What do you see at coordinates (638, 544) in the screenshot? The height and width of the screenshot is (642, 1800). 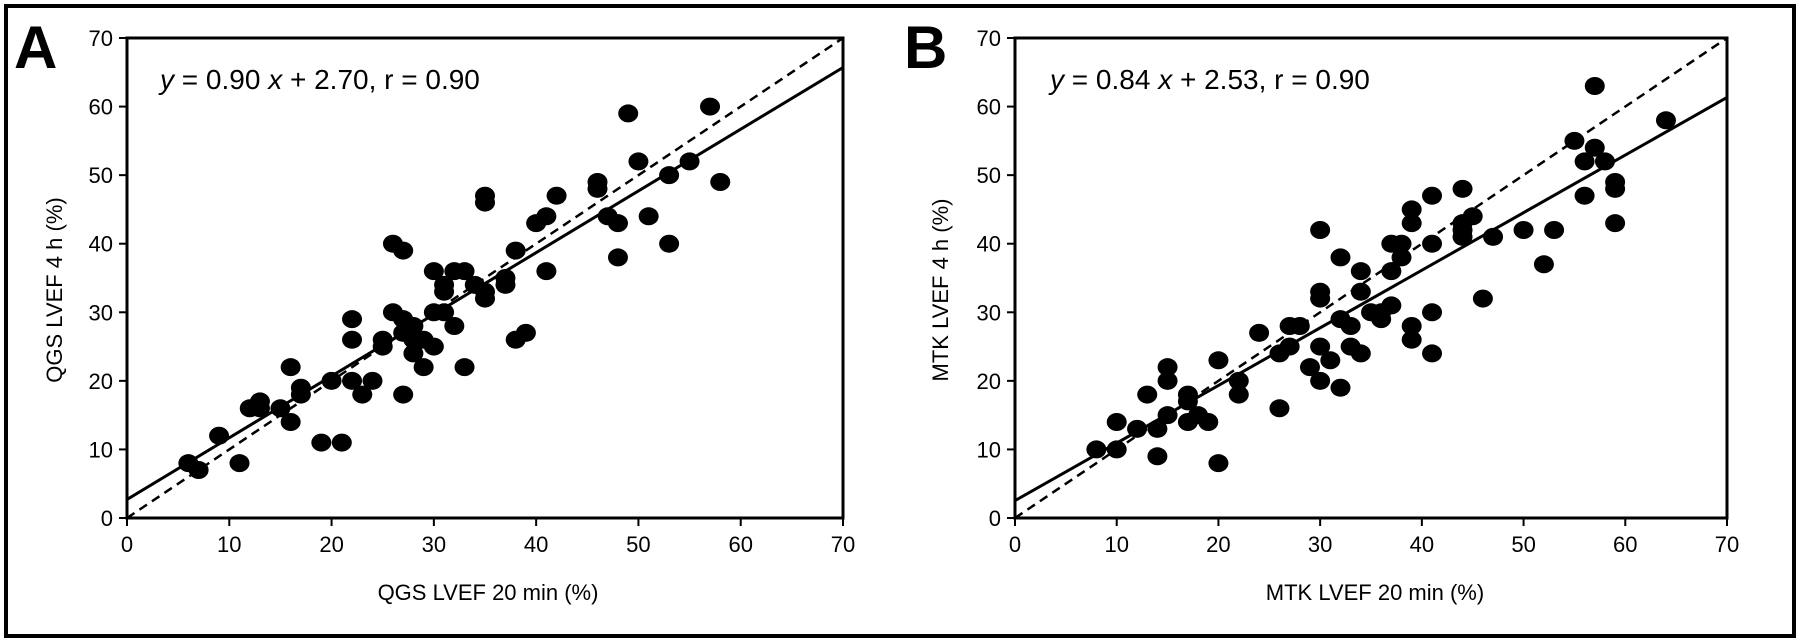 I see `x-tick-label-a: 50` at bounding box center [638, 544].